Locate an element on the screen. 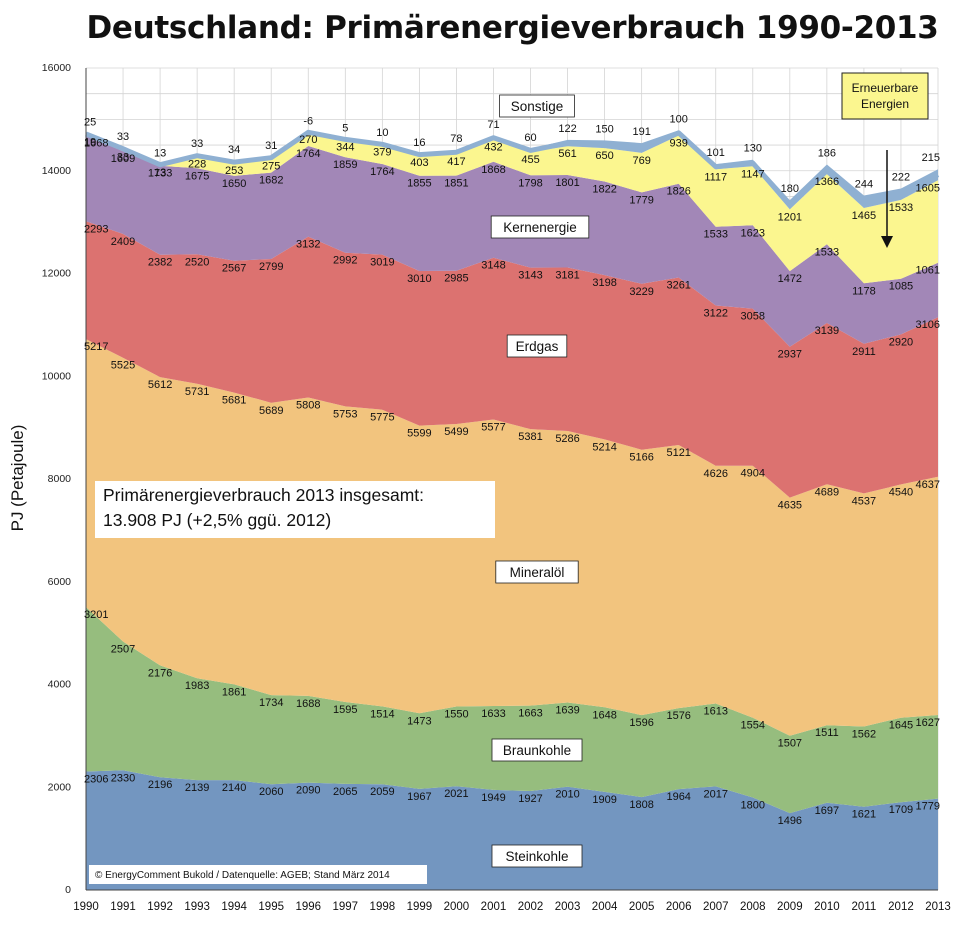 The image size is (963, 928). data-label-erdgas: 2382 is located at coordinates (160, 263).